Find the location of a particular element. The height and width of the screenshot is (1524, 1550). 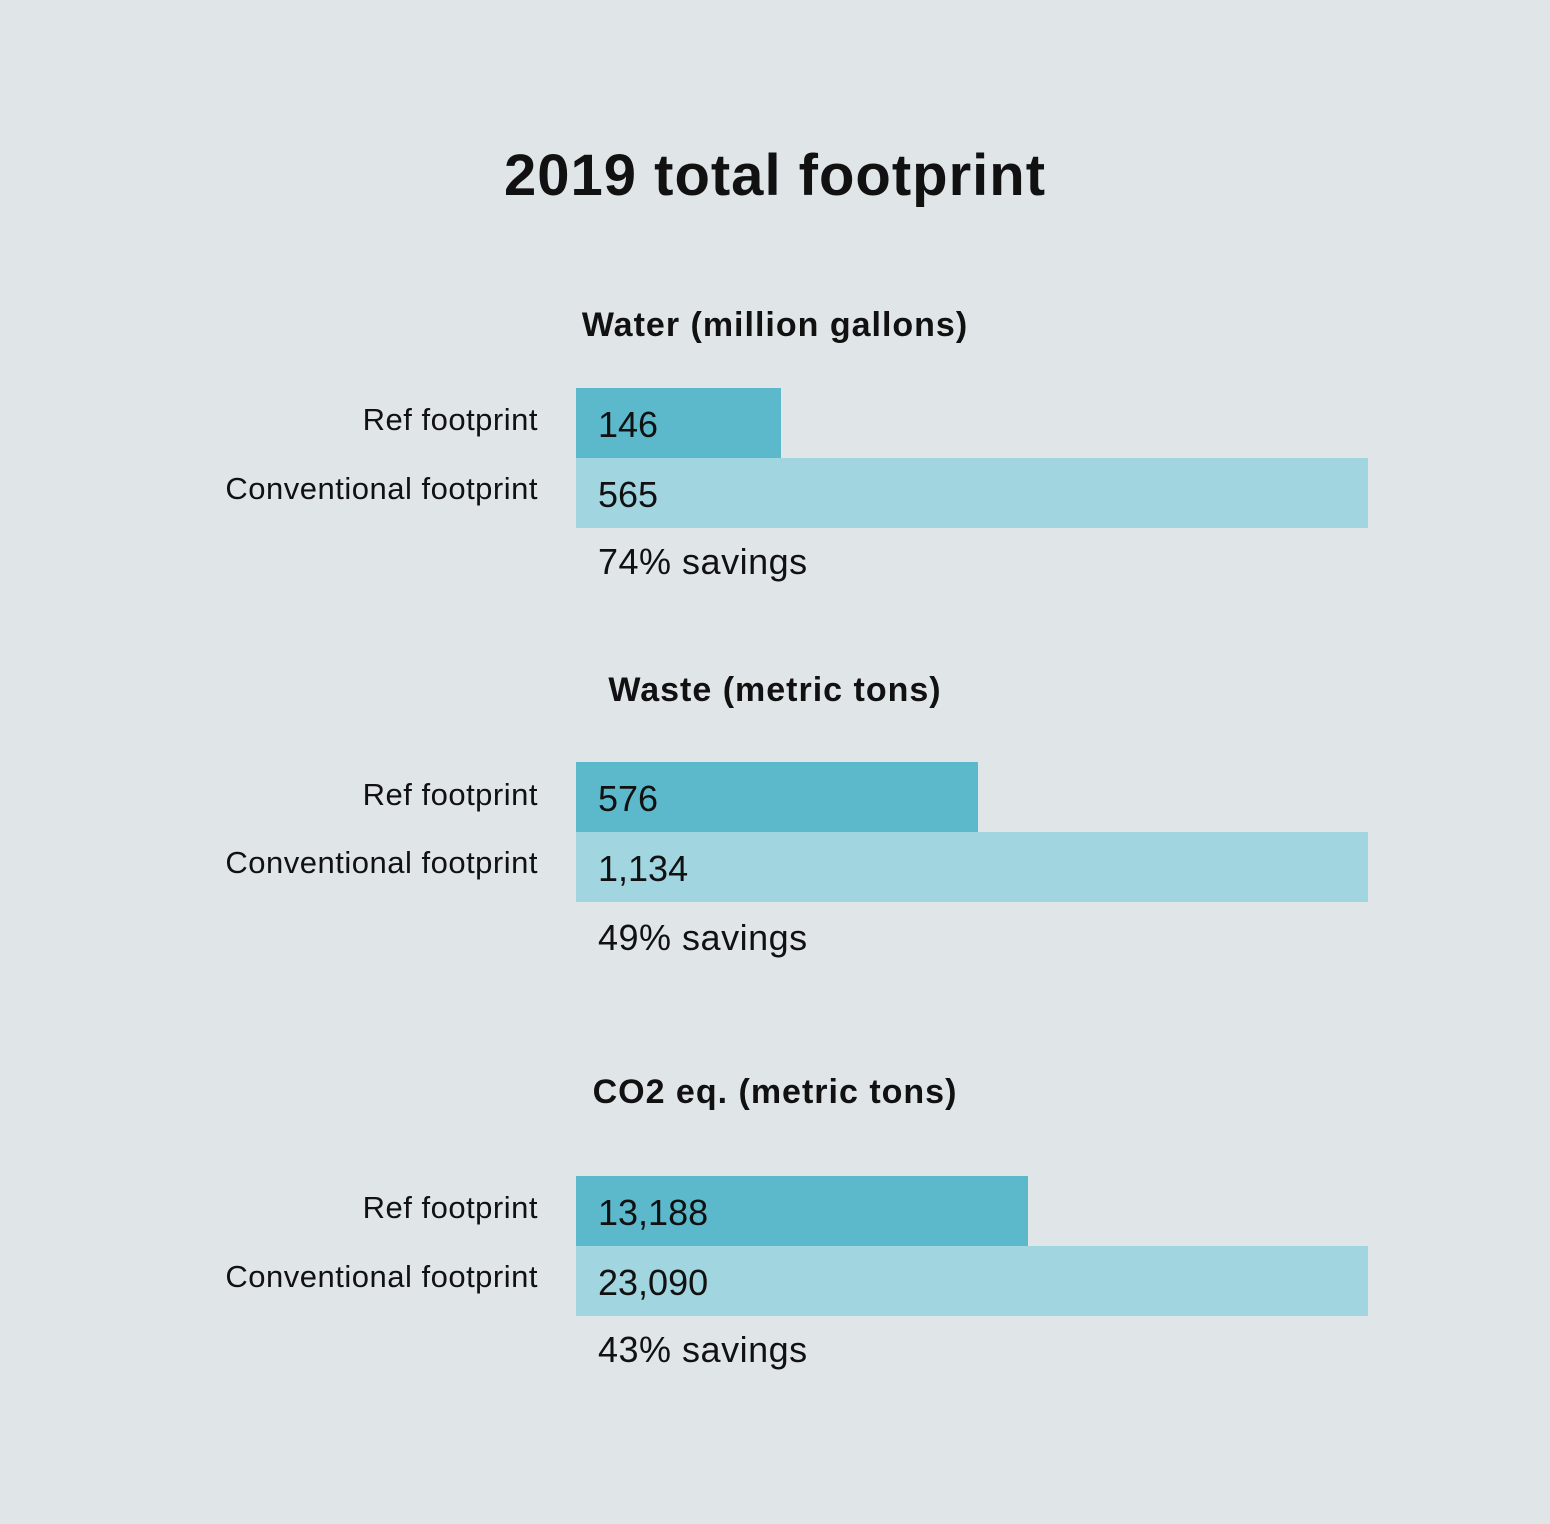

water-conventional-bar: 565 is located at coordinates (972, 493).